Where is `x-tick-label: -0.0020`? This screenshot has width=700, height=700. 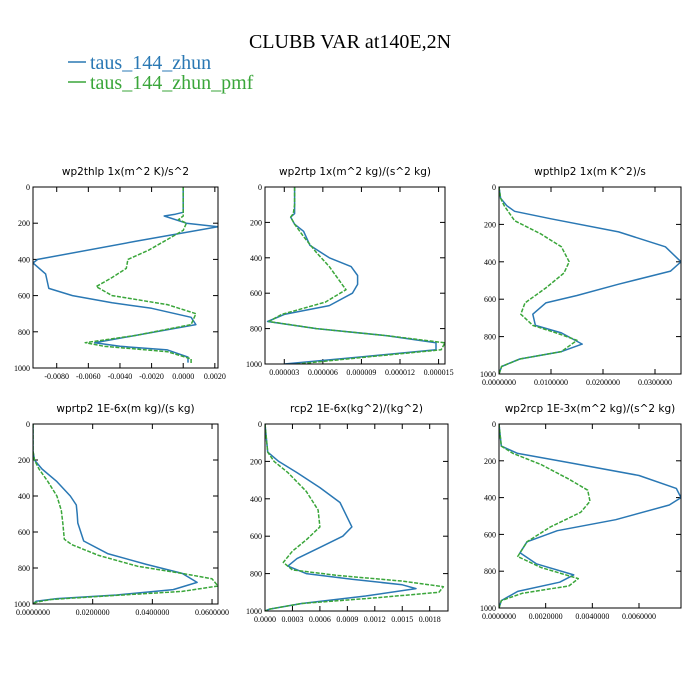 x-tick-label: -0.0020 is located at coordinates (151, 376).